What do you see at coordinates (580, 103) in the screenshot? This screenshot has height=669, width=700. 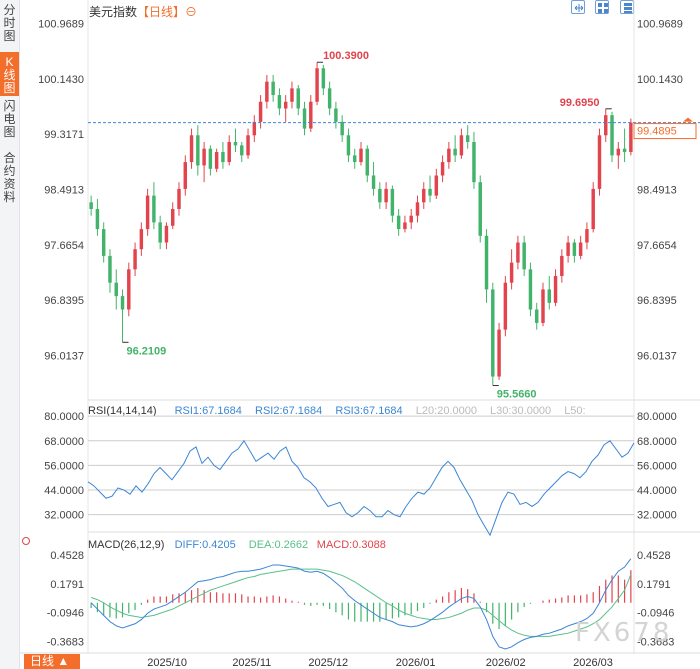 I see `high-price-label: 99.6950` at bounding box center [580, 103].